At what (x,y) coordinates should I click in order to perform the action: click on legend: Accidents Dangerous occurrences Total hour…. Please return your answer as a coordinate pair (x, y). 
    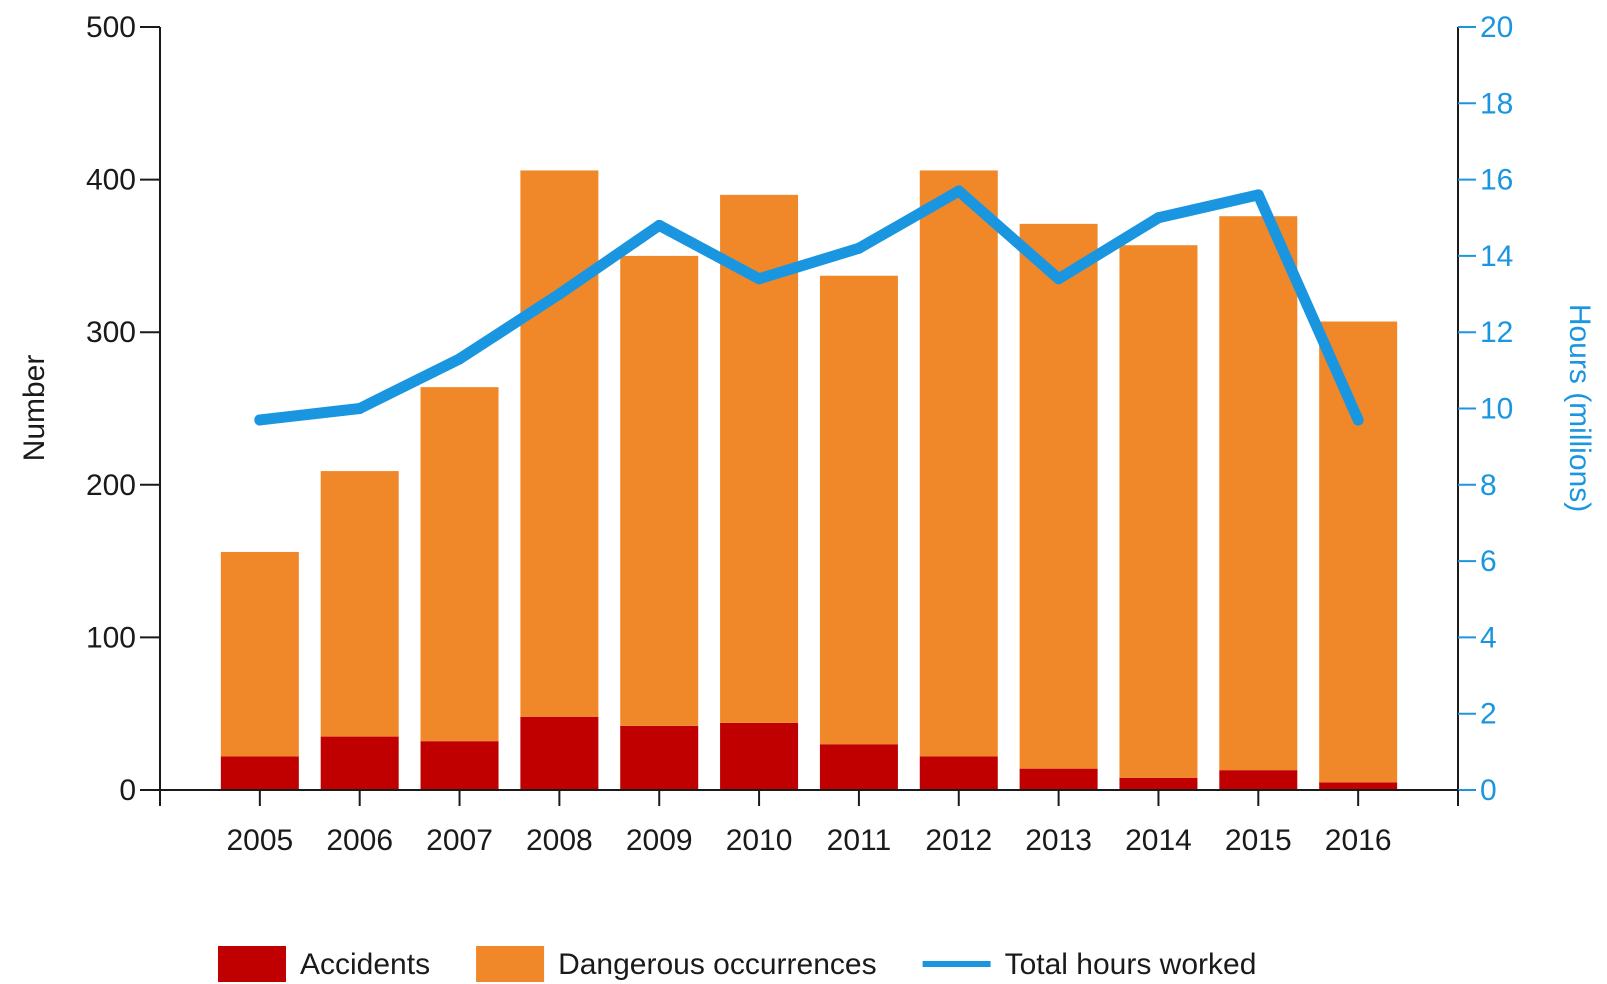
    Looking at the image, I should click on (737, 964).